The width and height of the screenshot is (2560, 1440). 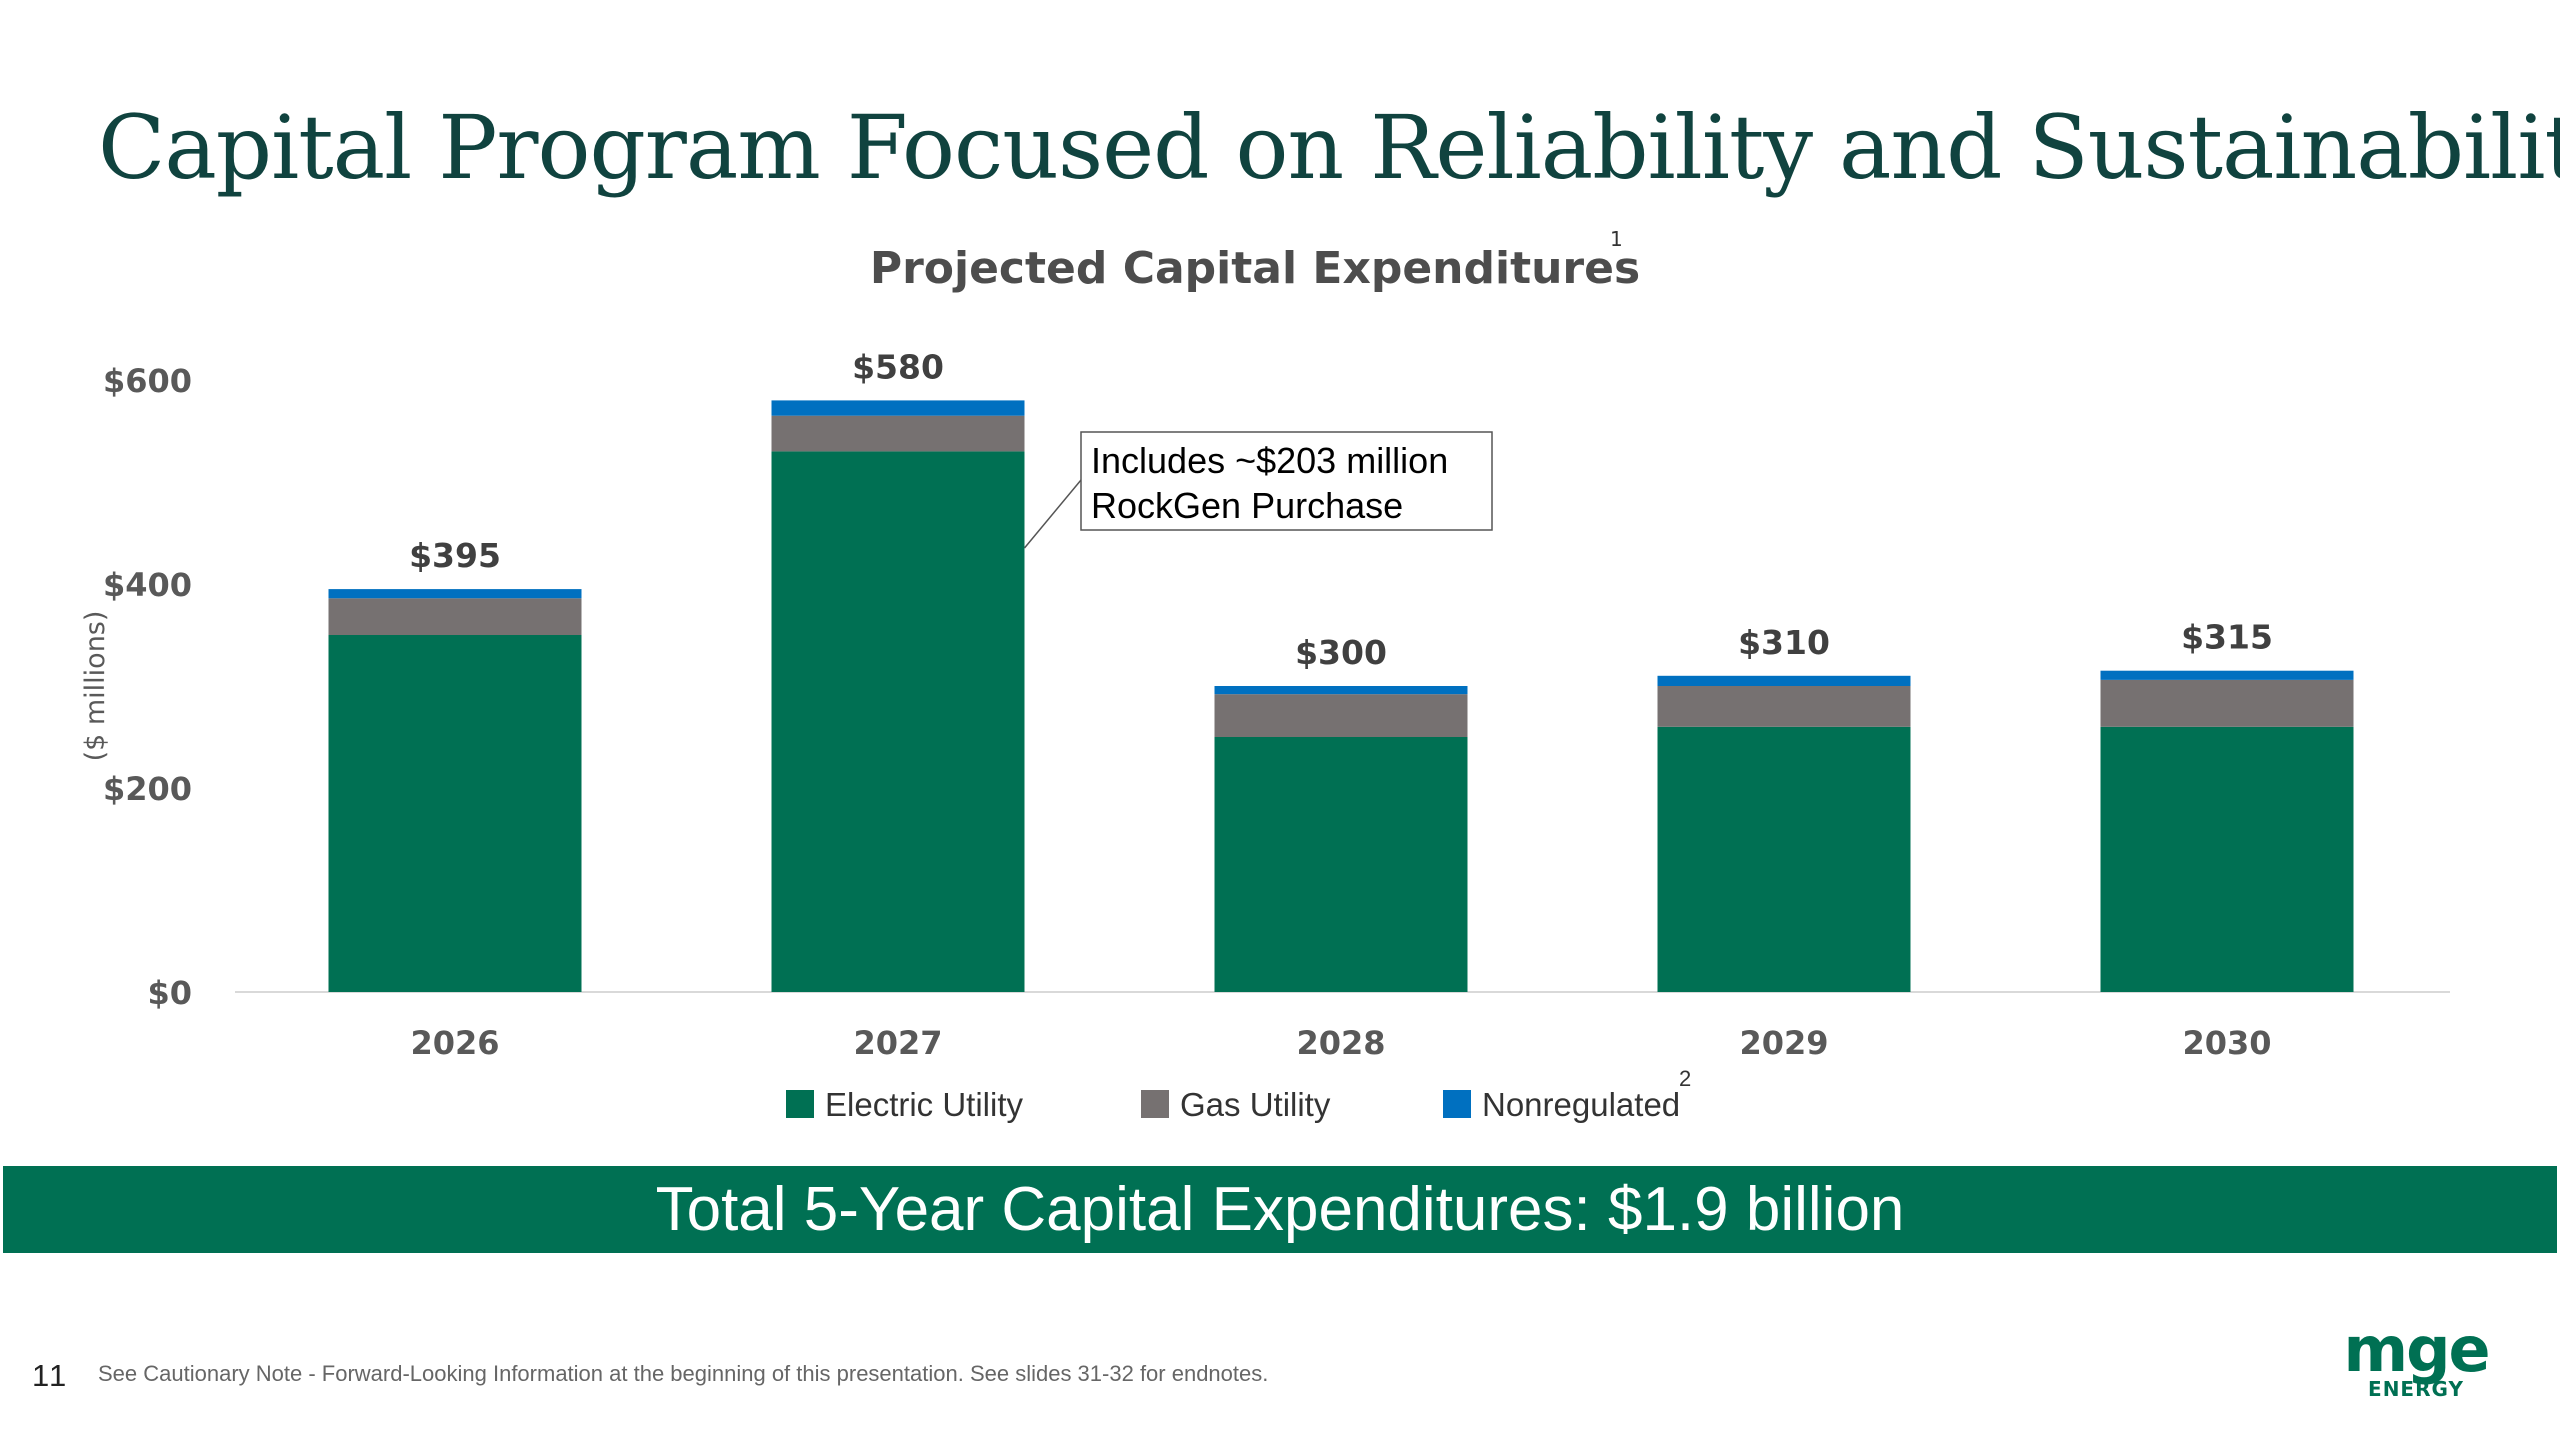 I want to click on legend-superscript: 2, so click(x=1685, y=1078).